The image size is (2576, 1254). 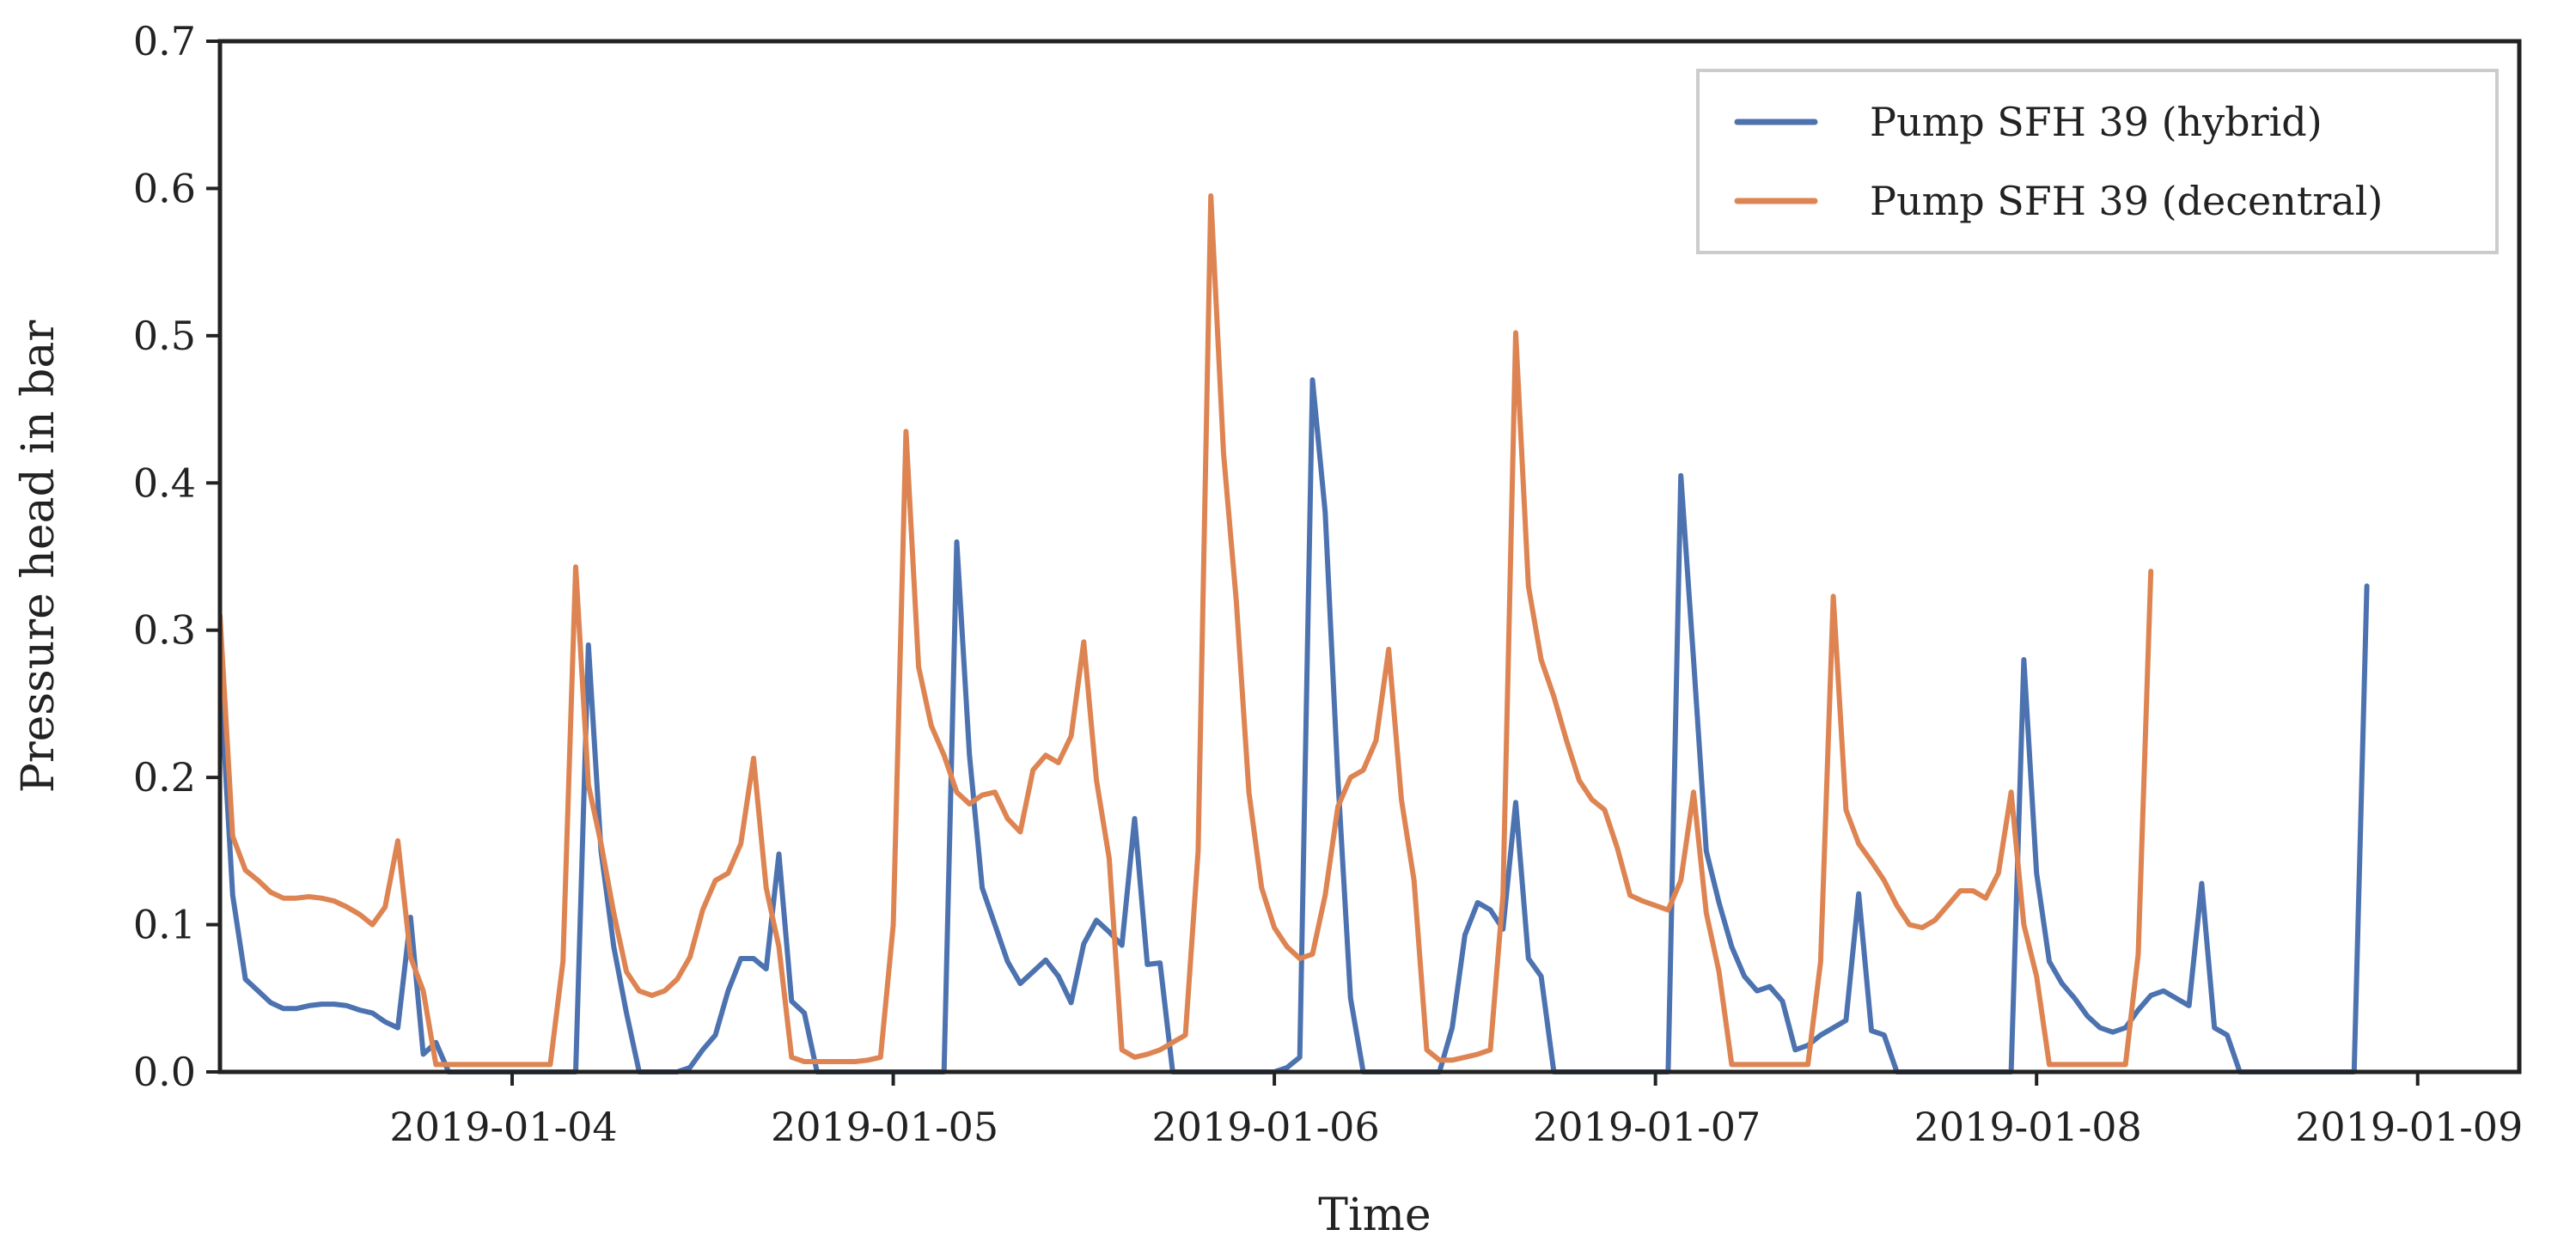 I want to click on x-tick-label: 2019-01-09, so click(x=2409, y=1127).